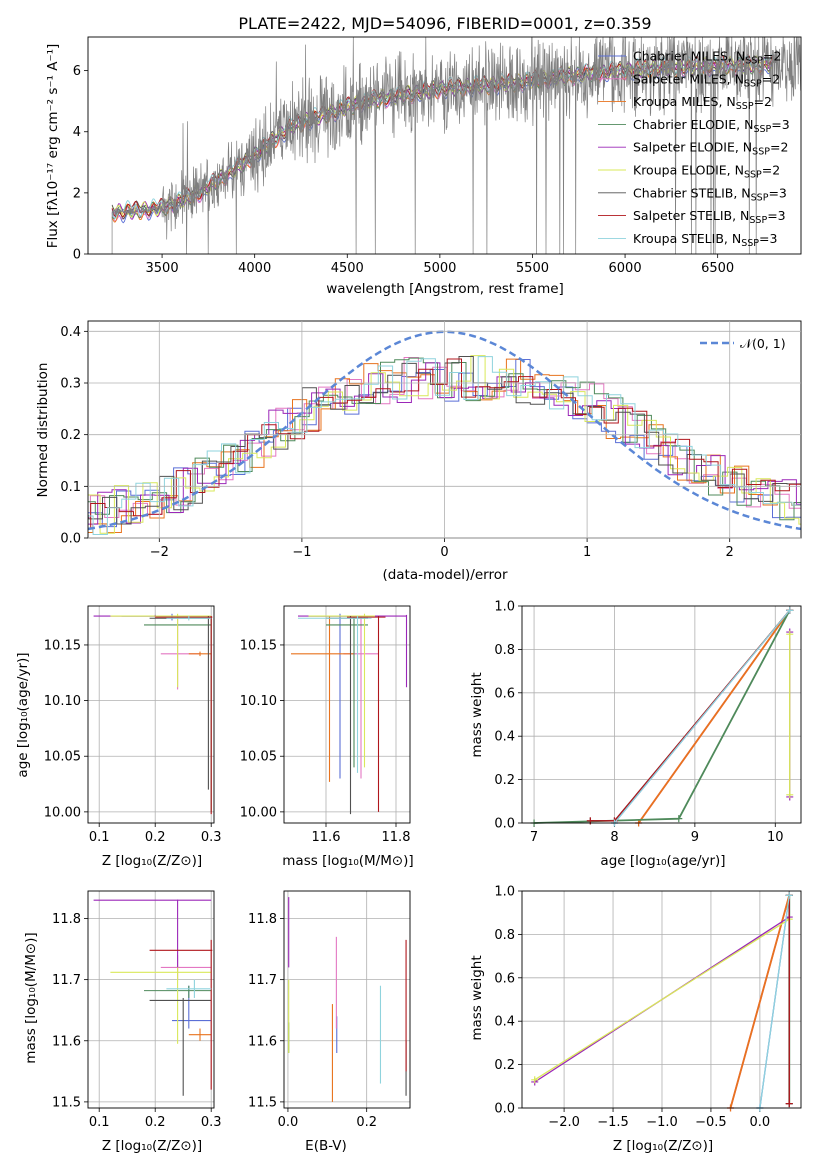 The height and width of the screenshot is (1170, 819). Describe the element at coordinates (70, 384) in the screenshot. I see `y-tick-label: 0.3` at that location.